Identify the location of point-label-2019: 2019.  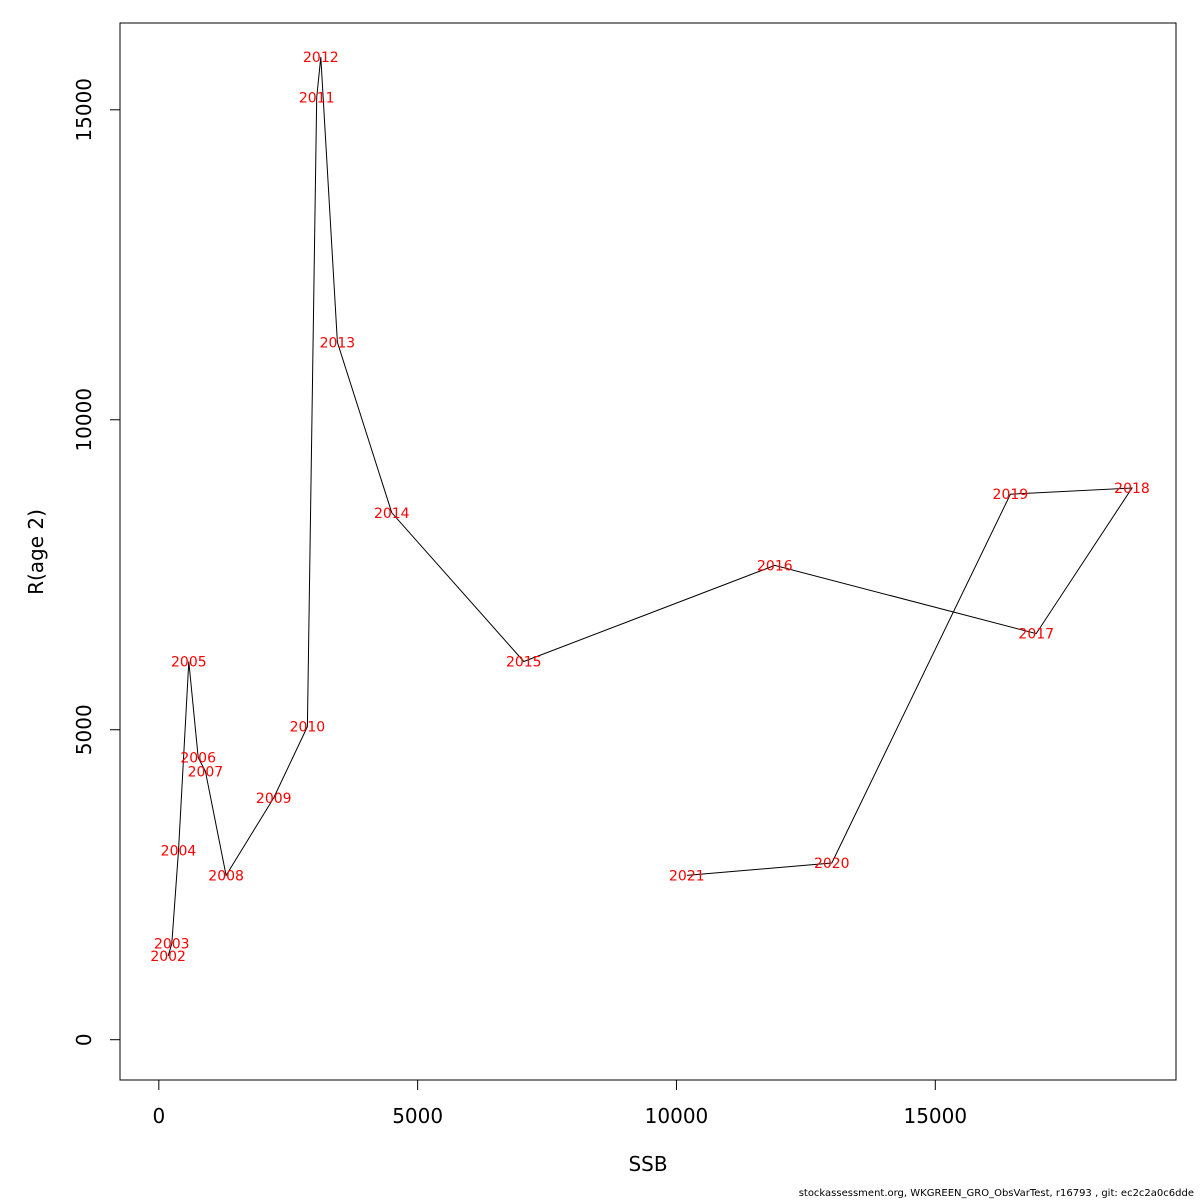
(1011, 495).